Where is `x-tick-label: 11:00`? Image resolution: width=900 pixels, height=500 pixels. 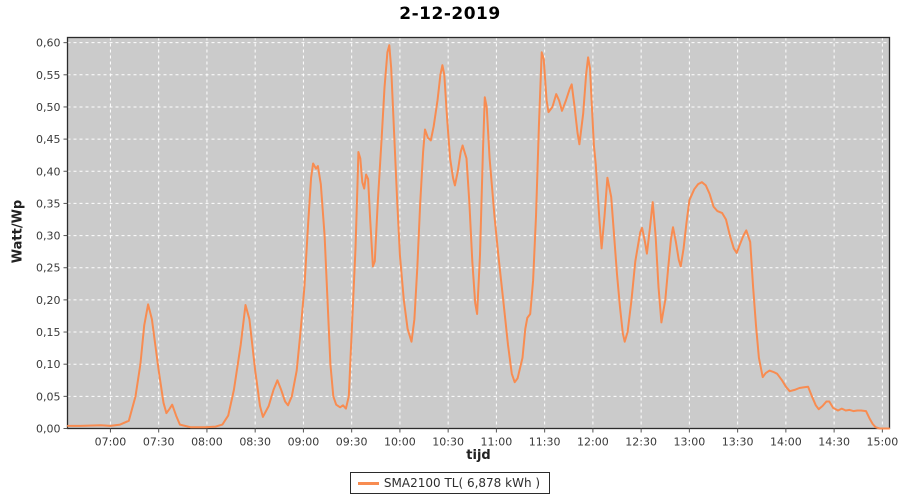
x-tick-label: 11:00 is located at coordinates (497, 442).